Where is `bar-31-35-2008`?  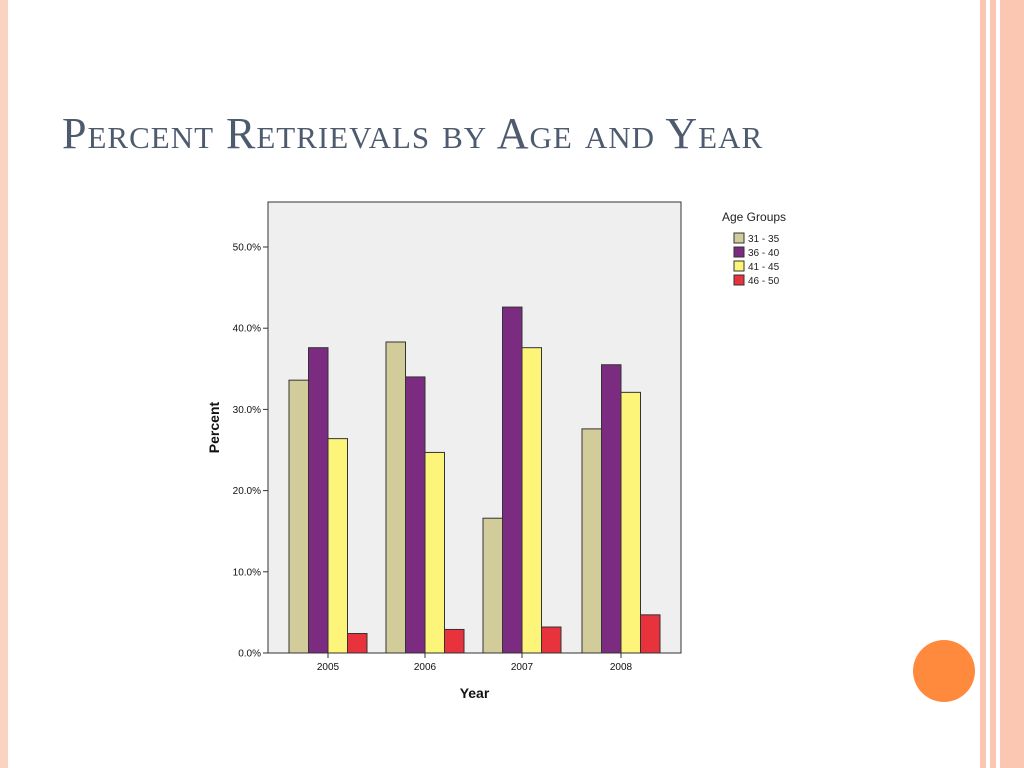
bar-31-35-2008 is located at coordinates (591, 541).